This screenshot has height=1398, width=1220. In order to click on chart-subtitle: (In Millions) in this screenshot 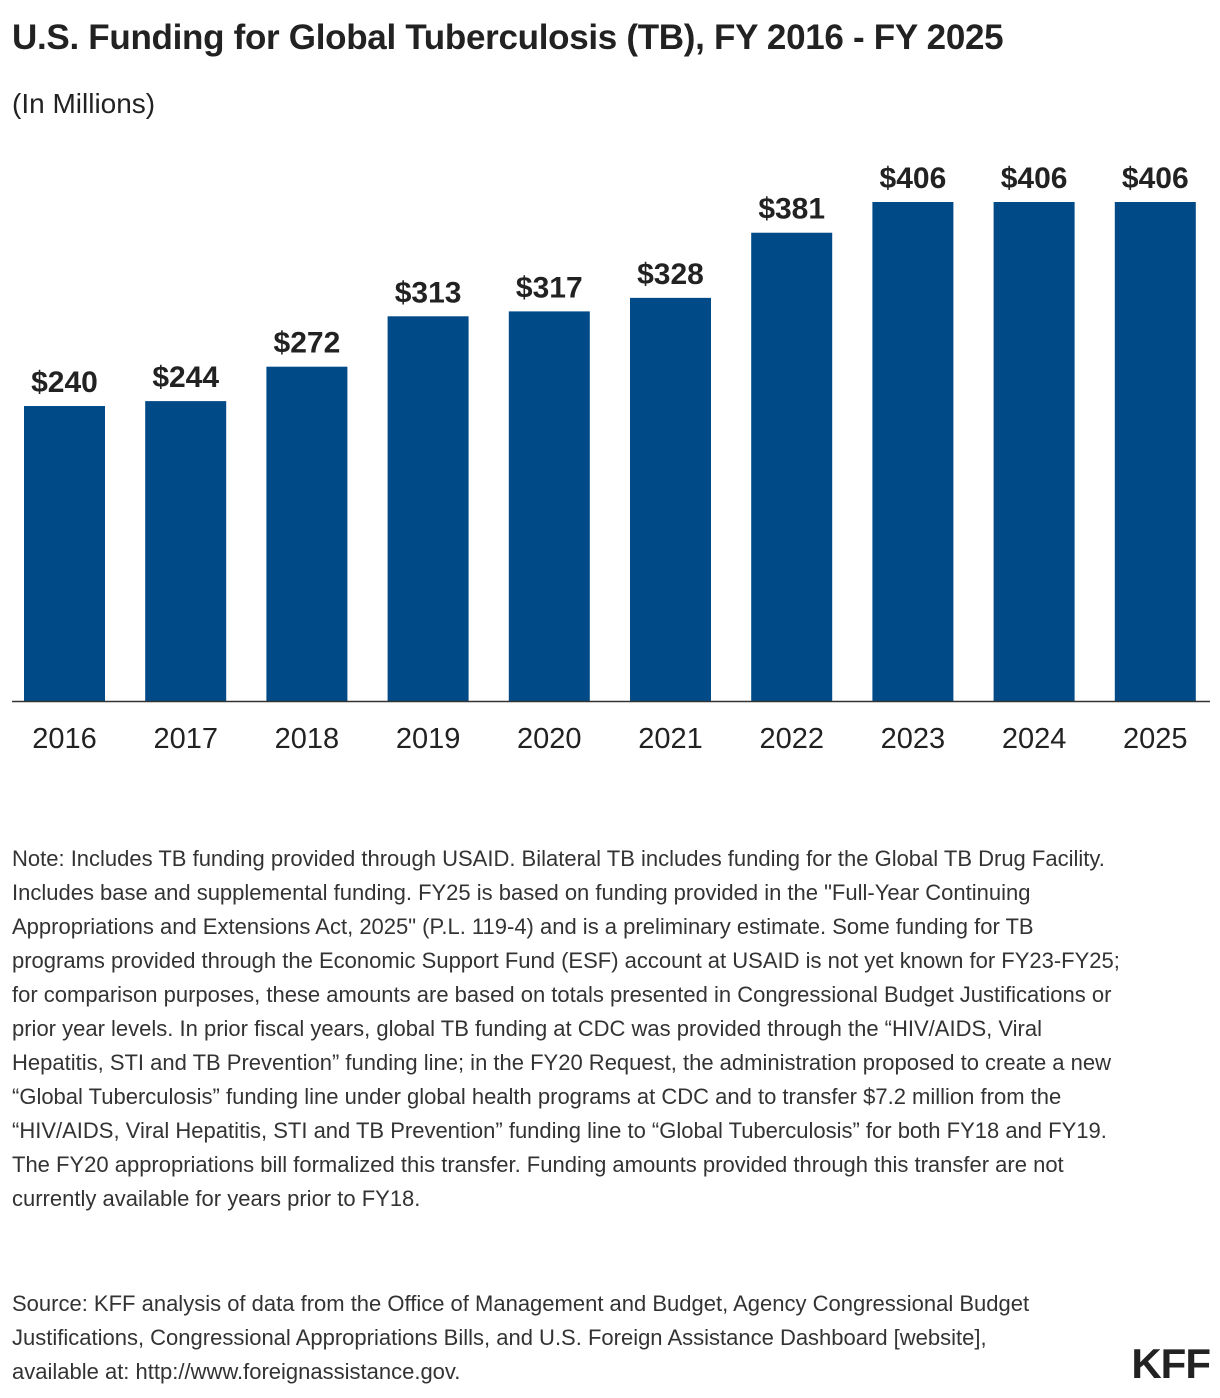, I will do `click(84, 103)`.